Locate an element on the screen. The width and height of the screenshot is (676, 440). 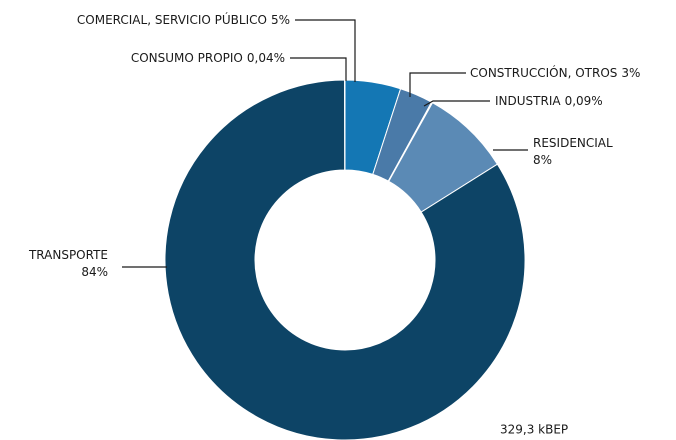
slice-label: CONSUMO PROPIO 0,04% is located at coordinates (208, 58).